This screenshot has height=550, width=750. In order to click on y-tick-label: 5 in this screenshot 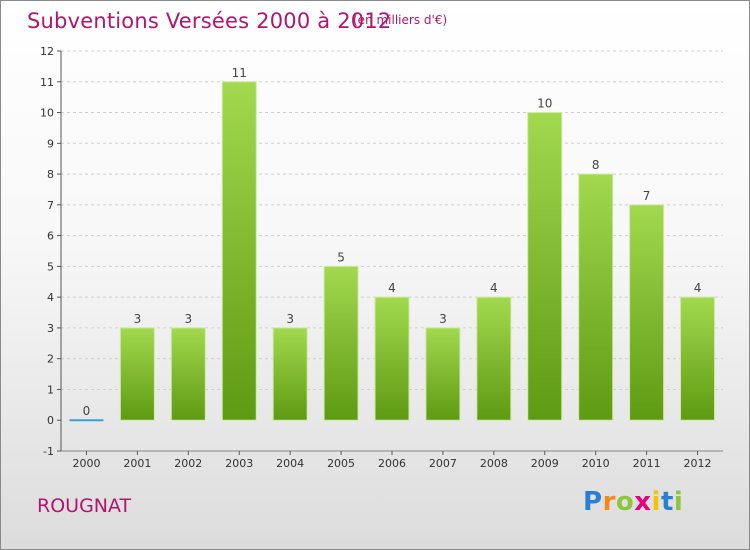, I will do `click(50, 266)`.